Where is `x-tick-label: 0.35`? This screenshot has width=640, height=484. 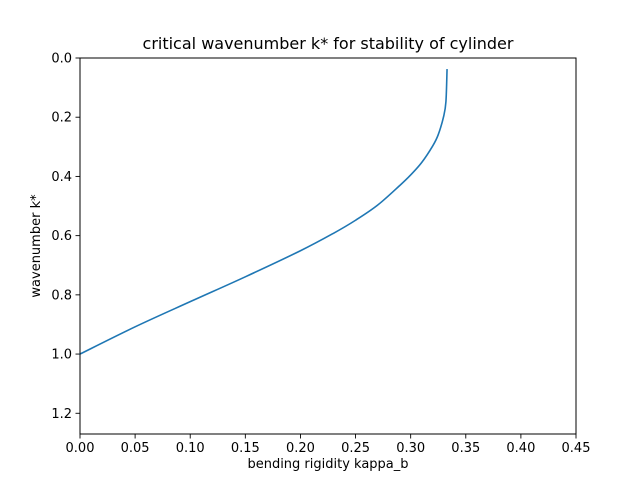
x-tick-label: 0.35 is located at coordinates (465, 448).